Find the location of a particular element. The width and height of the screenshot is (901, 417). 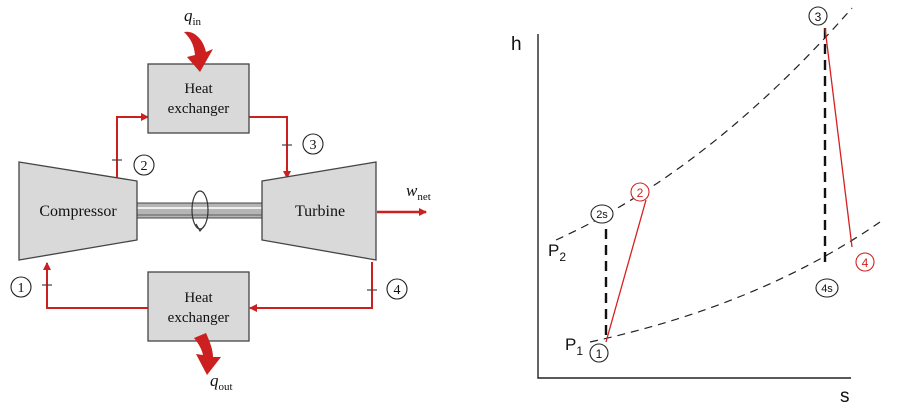

heat-exchanger-top: Heat exchanger is located at coordinates (198, 98).